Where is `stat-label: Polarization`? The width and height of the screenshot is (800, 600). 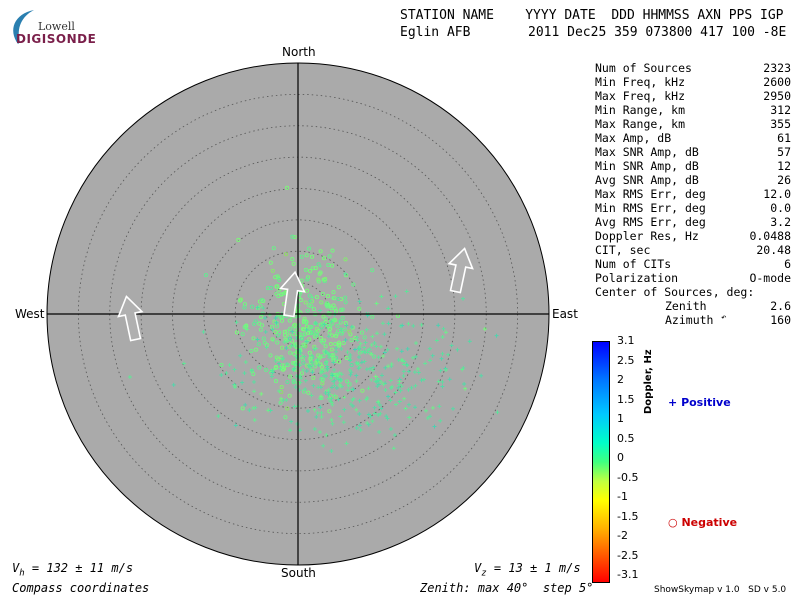 stat-label: Polarization is located at coordinates (637, 278).